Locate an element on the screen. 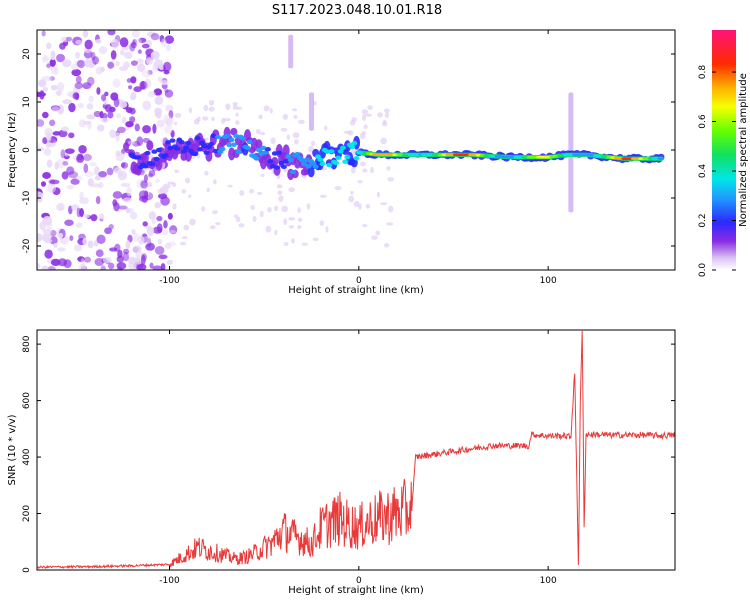 This screenshot has width=750, height=600. y-tick-label: 400 is located at coordinates (27, 456).